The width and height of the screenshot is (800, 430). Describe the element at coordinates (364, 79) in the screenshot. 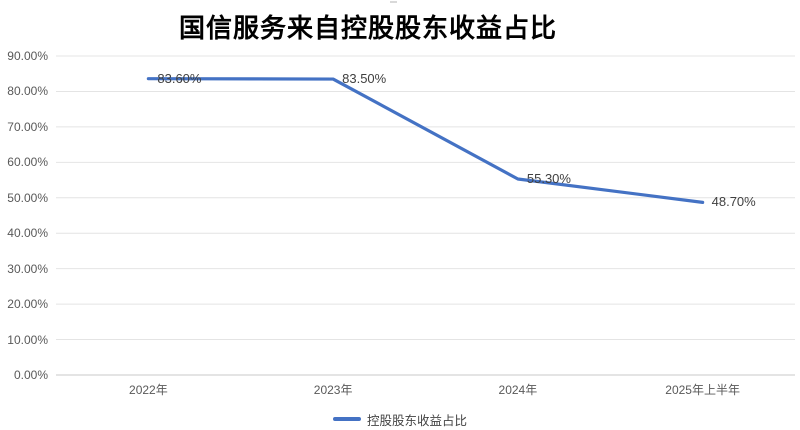

I see `data-label: 83.50%` at that location.